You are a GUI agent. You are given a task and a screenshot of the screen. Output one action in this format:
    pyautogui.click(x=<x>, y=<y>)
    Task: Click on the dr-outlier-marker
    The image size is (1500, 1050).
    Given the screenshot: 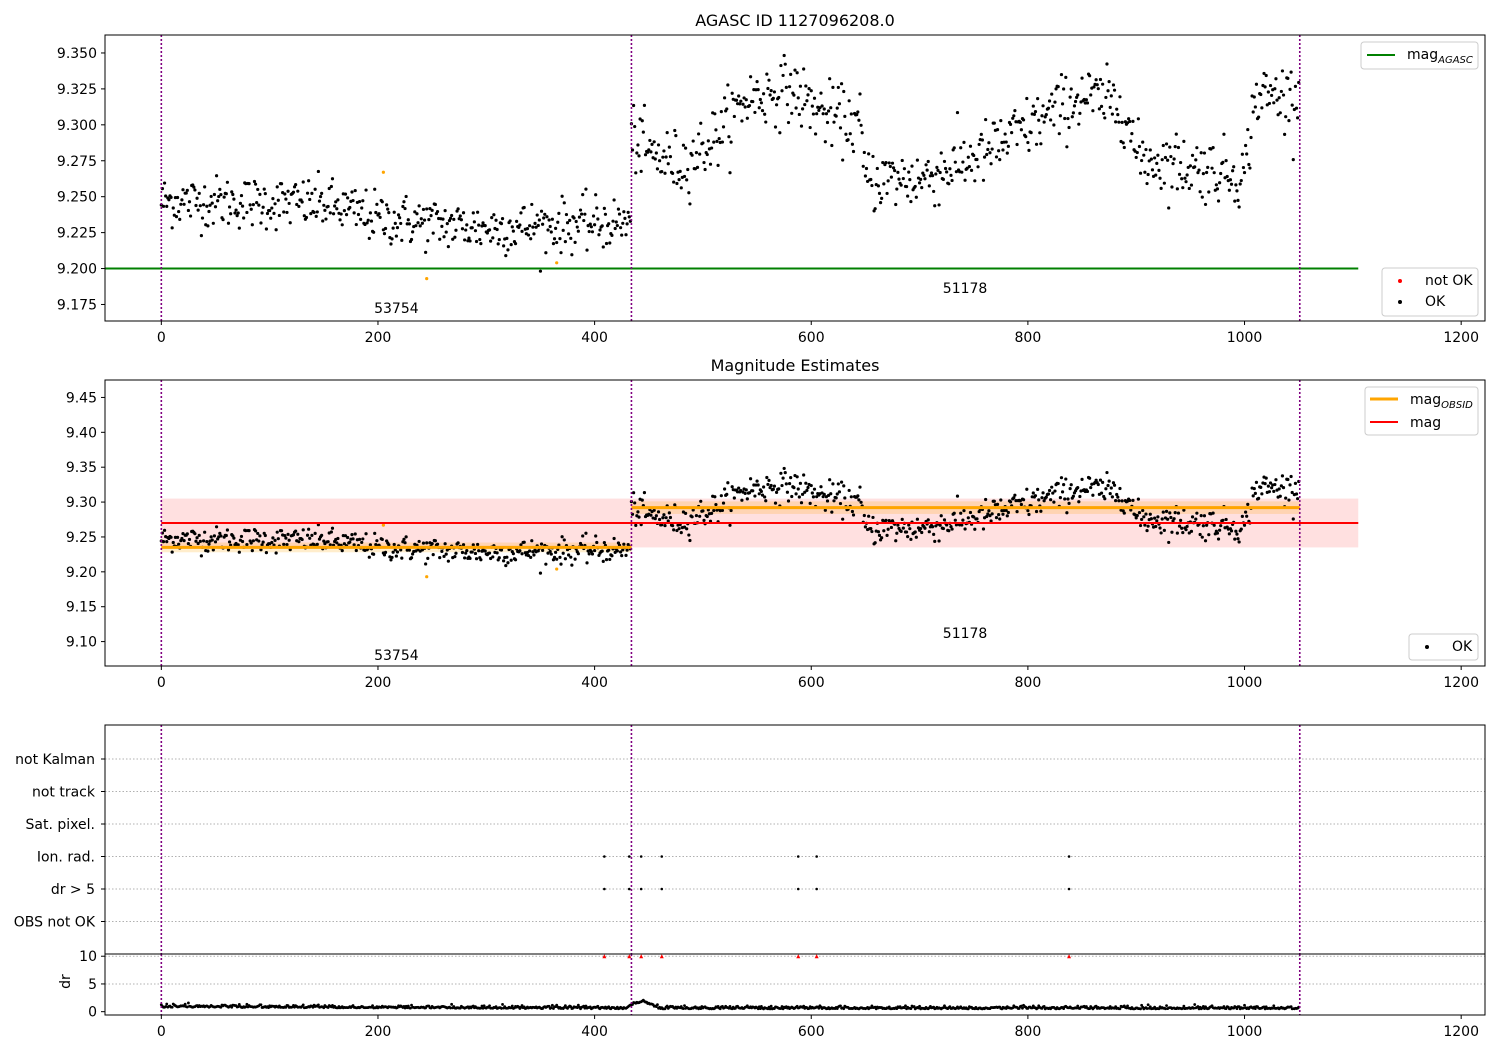 What is the action you would take?
    pyautogui.click(x=661, y=956)
    